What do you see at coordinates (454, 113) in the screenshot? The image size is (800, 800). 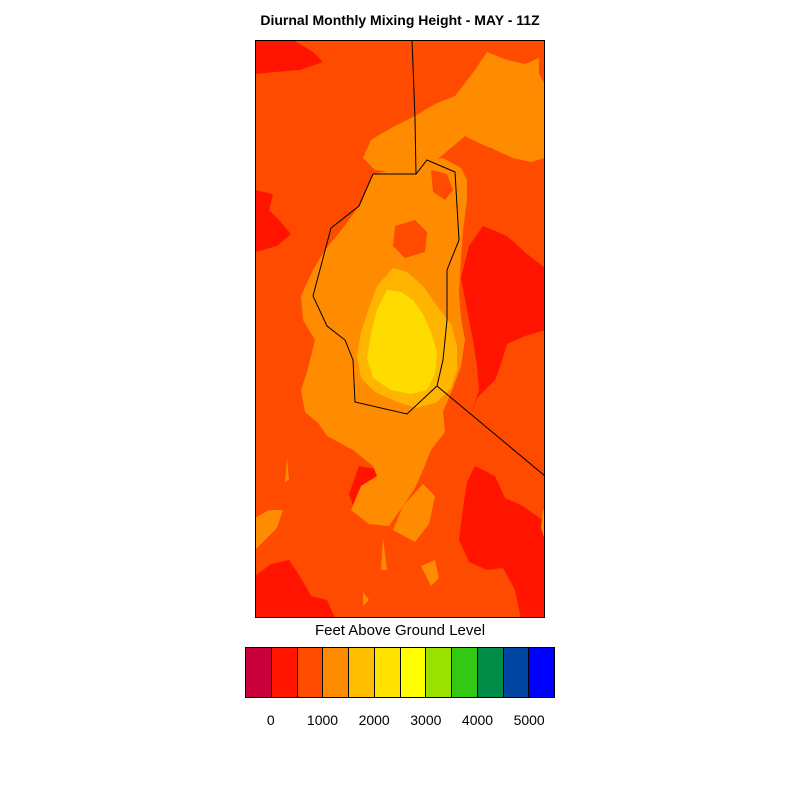 I see `contour-orange-north` at bounding box center [454, 113].